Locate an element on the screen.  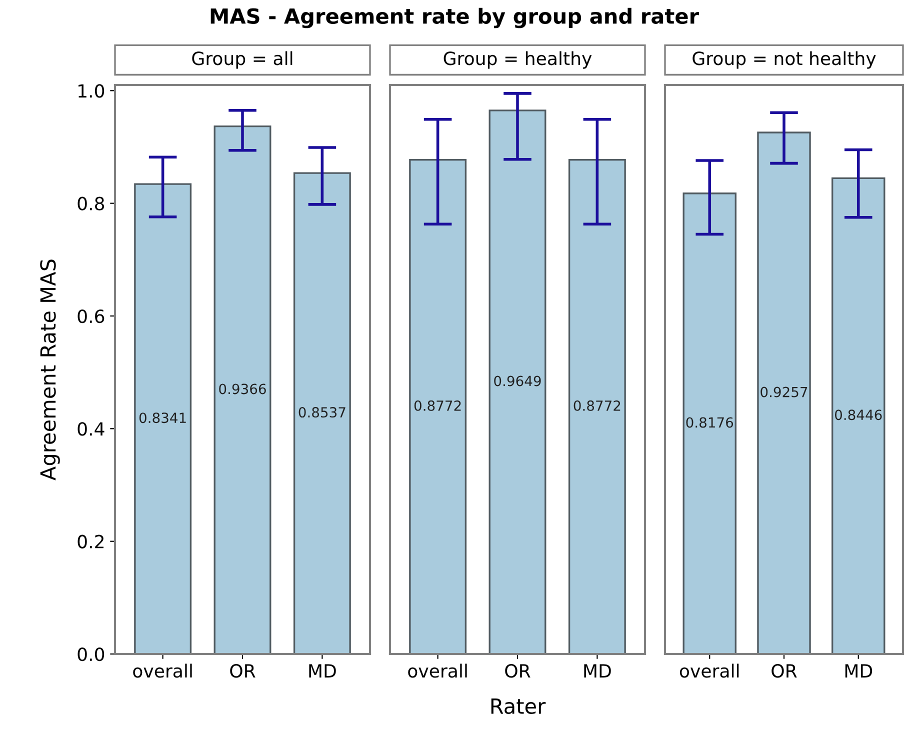
y-tick-label: 0.6 is located at coordinates (91, 316).